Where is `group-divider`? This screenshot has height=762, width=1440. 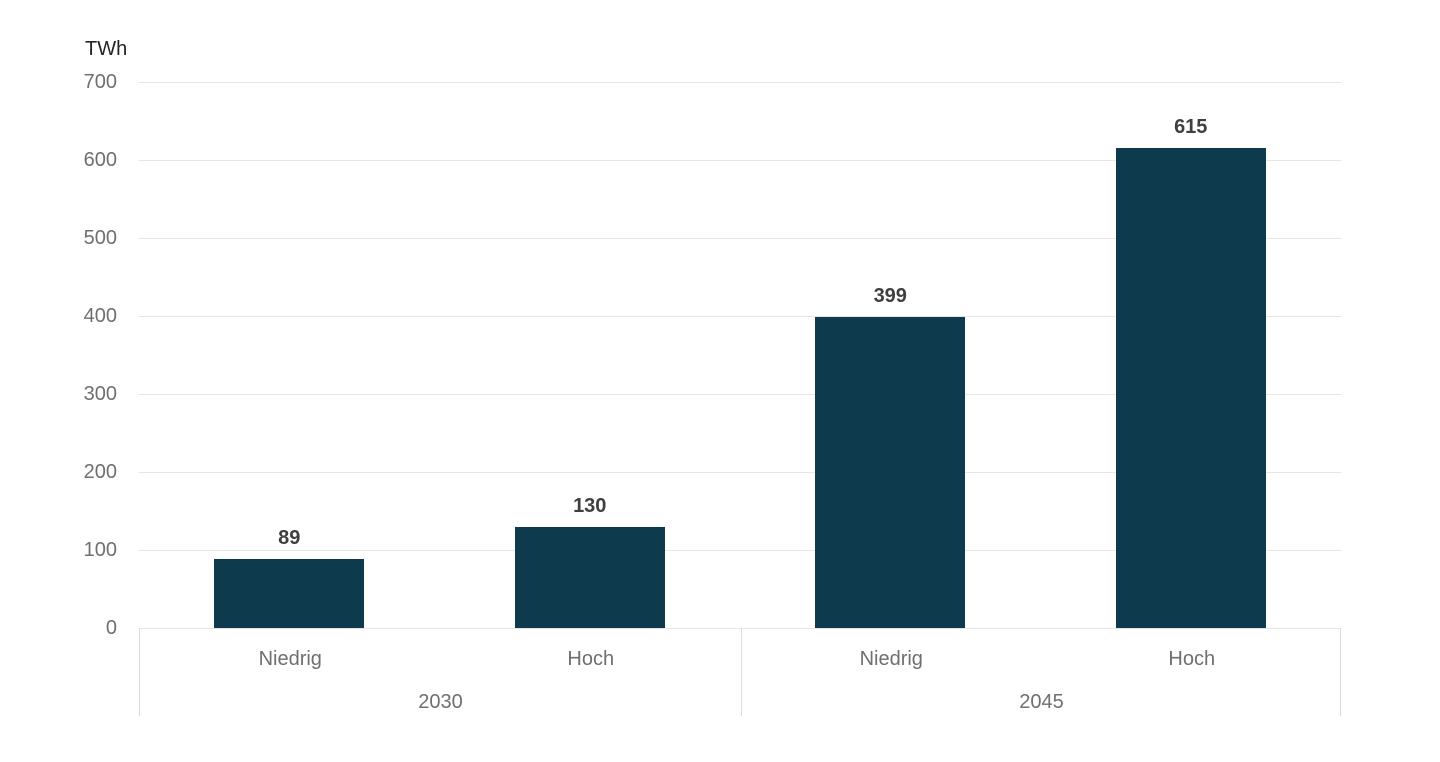
group-divider is located at coordinates (741, 672).